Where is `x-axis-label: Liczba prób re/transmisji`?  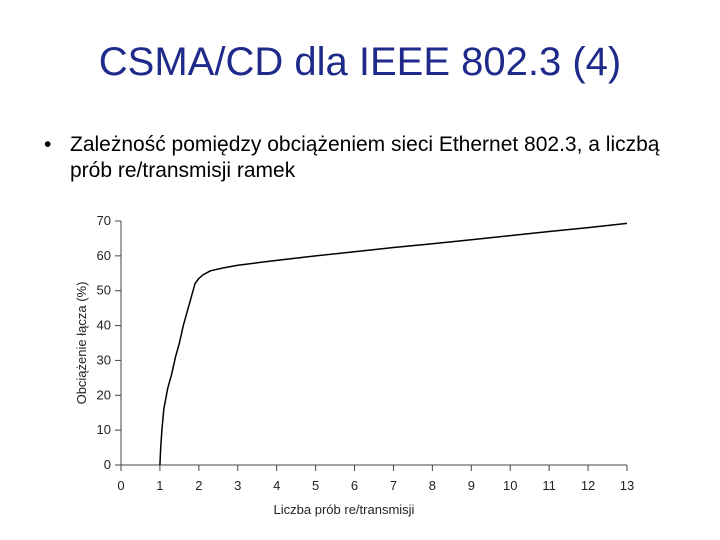 x-axis-label: Liczba prób re/transmisji is located at coordinates (344, 509).